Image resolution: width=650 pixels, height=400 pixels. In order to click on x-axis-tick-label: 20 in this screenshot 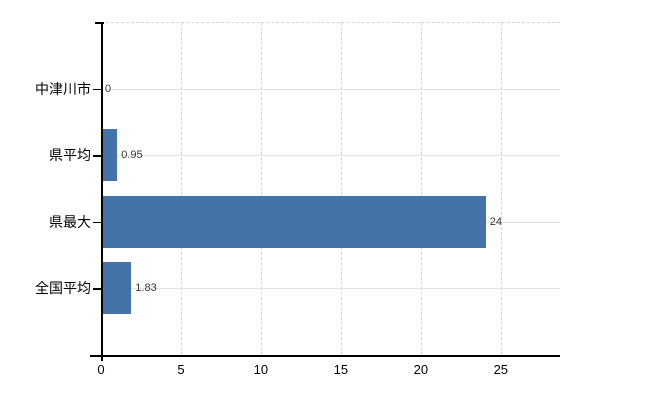, I will do `click(421, 369)`.